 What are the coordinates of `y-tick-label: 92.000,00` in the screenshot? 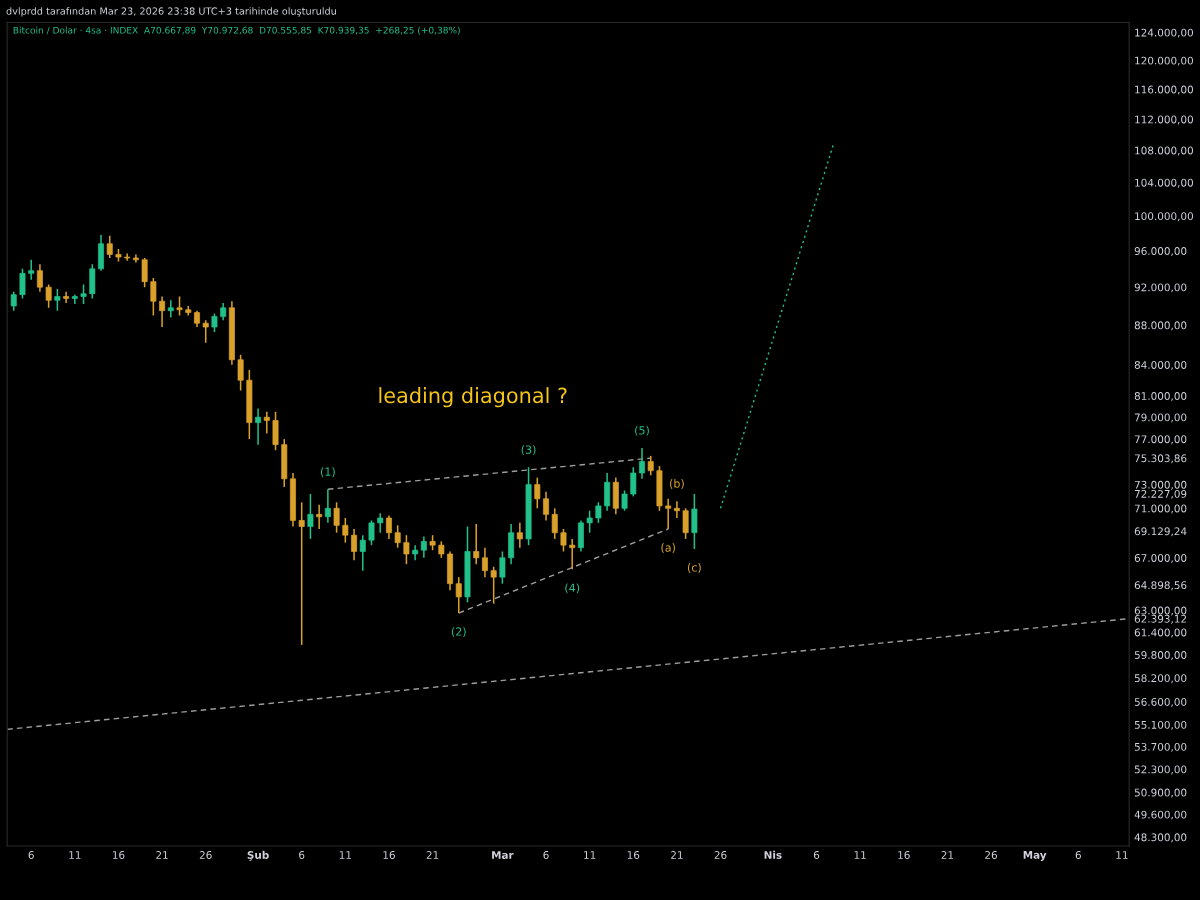 It's located at (1160, 288).